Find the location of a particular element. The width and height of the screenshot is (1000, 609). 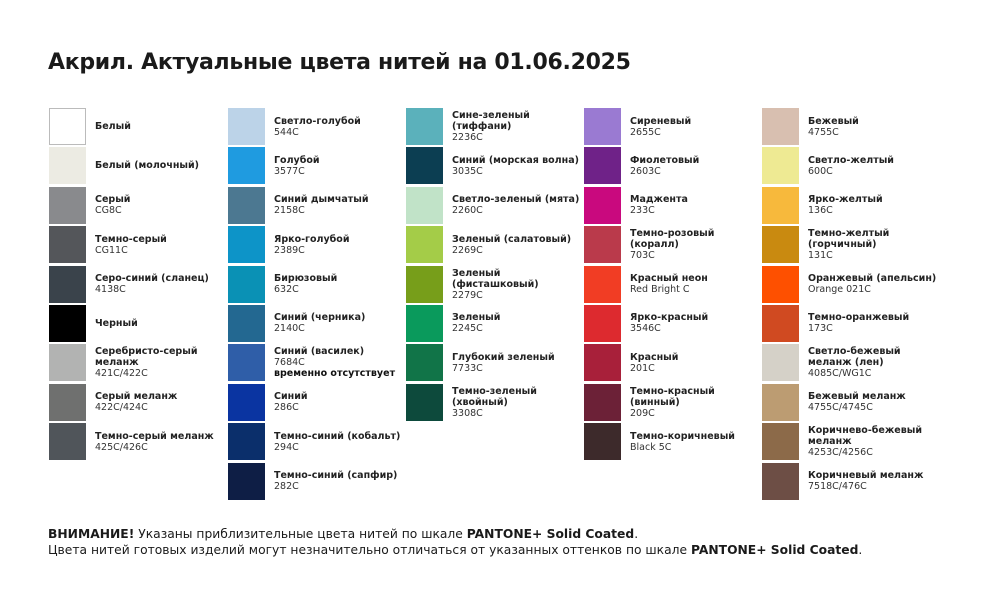

swatch-label: Темно-серый CG11C is located at coordinates (161, 245).